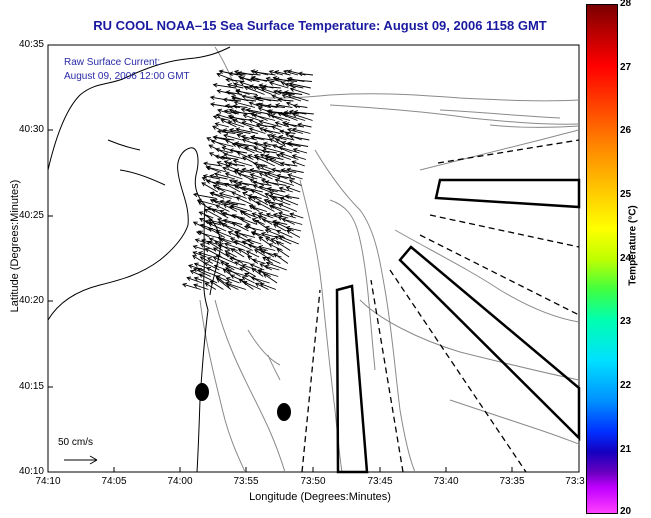  Describe the element at coordinates (284, 412) in the screenshot. I see `site-marker-east` at that location.